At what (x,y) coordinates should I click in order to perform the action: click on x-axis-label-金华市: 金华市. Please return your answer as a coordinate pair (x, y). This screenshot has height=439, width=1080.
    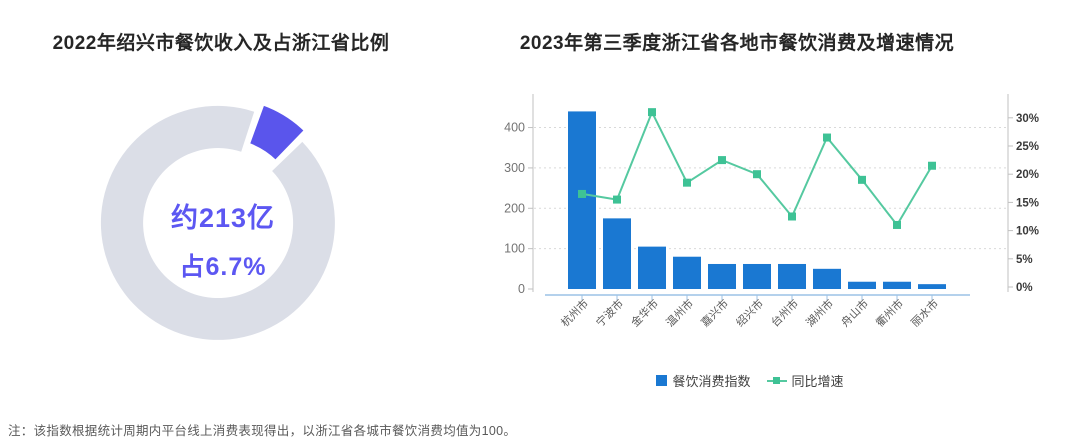
    Looking at the image, I should click on (644, 312).